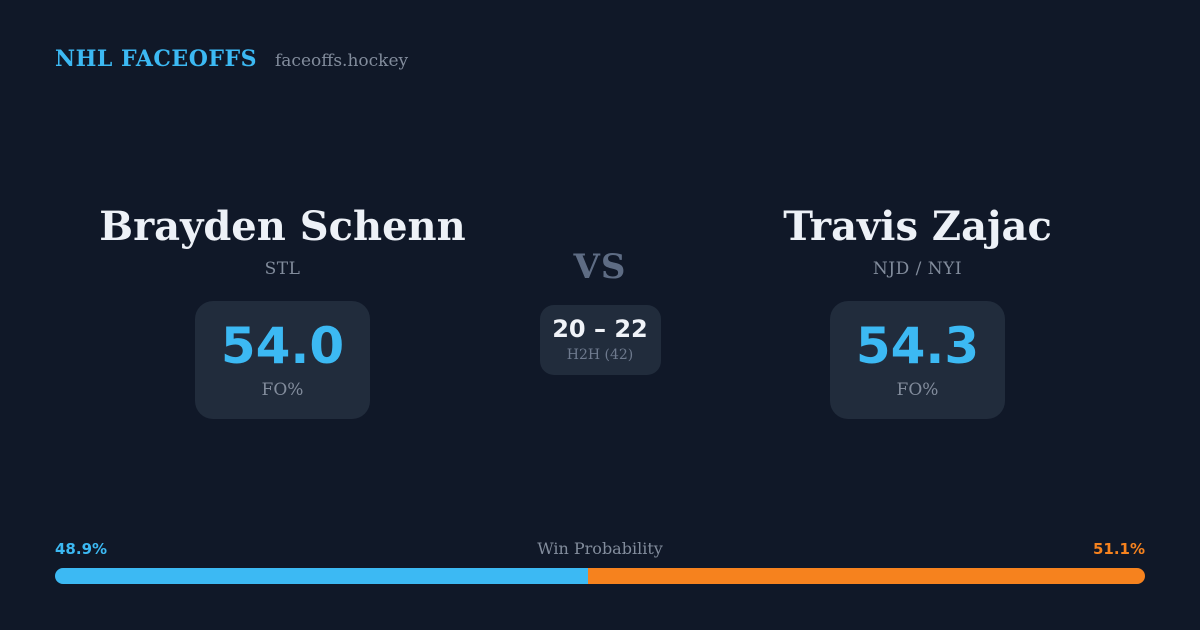 The height and width of the screenshot is (630, 1200). What do you see at coordinates (866, 576) in the screenshot?
I see `win-probability-bar-right-segment` at bounding box center [866, 576].